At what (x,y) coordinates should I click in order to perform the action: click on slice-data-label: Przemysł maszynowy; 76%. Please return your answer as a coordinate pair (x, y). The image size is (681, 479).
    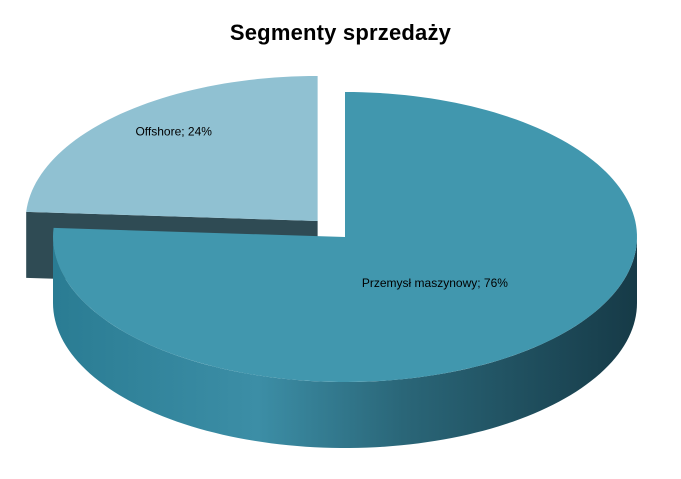
    Looking at the image, I should click on (435, 283).